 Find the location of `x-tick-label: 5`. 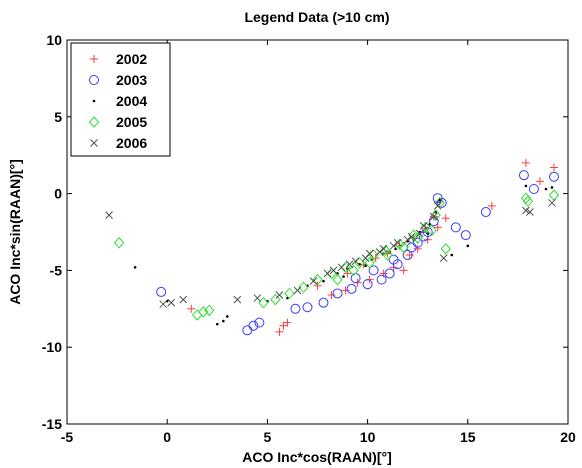

x-tick-label: 5 is located at coordinates (268, 437).